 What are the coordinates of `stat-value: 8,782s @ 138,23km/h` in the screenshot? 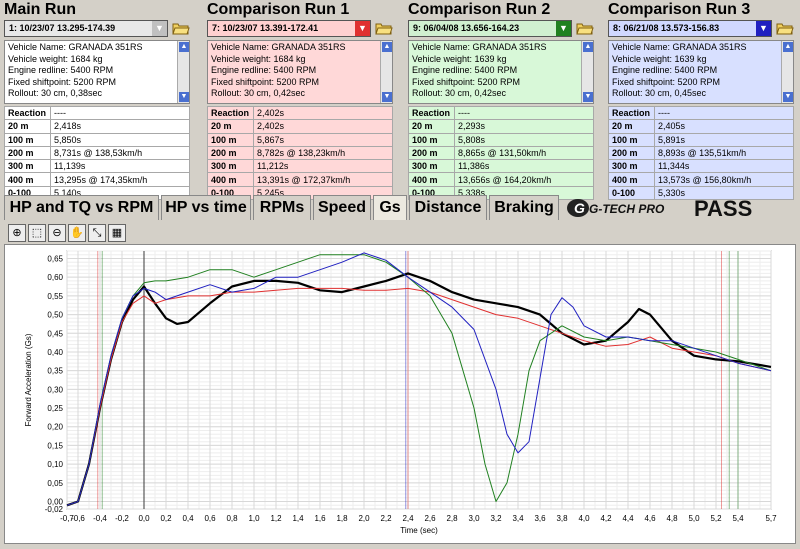 It's located at (323, 153).